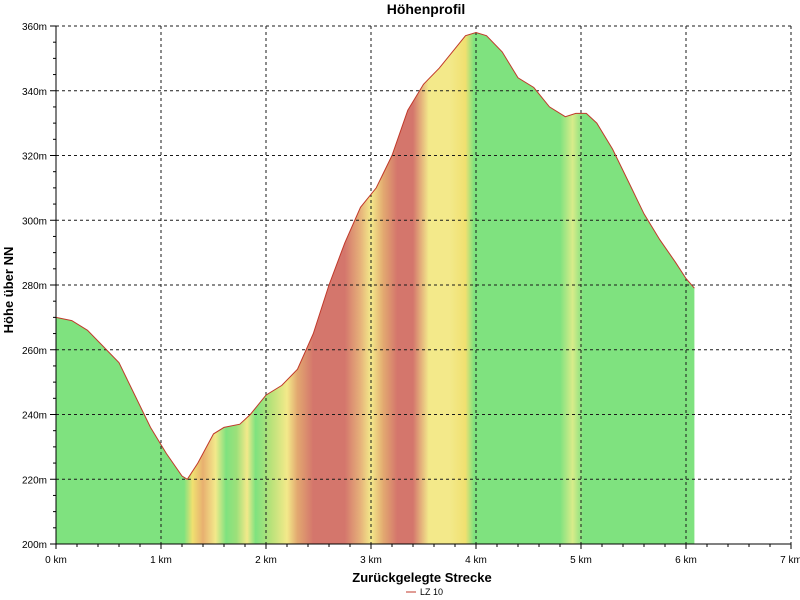  I want to click on y-tick-label-5: 300m, so click(34, 221).